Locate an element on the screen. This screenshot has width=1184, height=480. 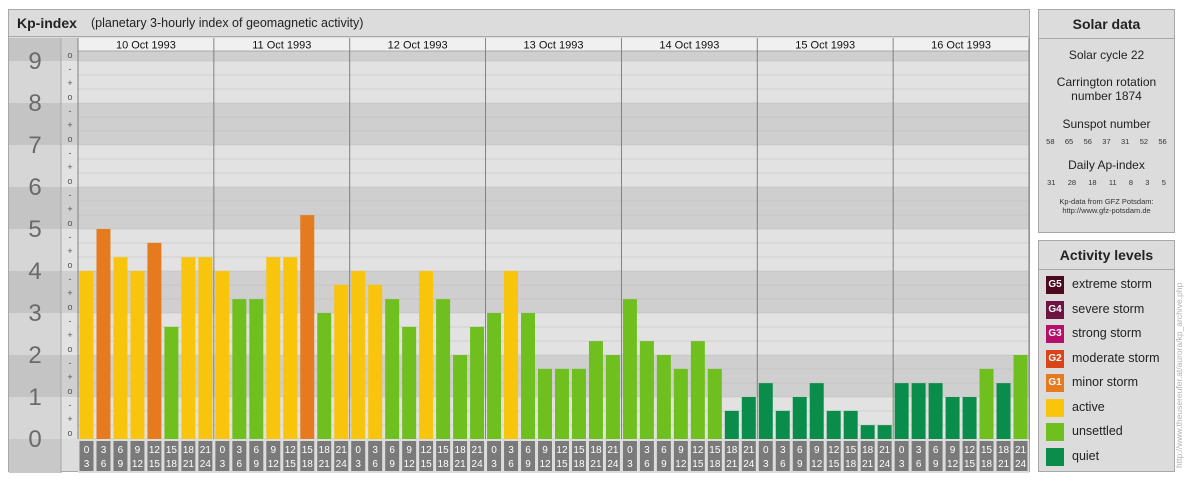
legend-item: quiet is located at coordinates (1110, 457).